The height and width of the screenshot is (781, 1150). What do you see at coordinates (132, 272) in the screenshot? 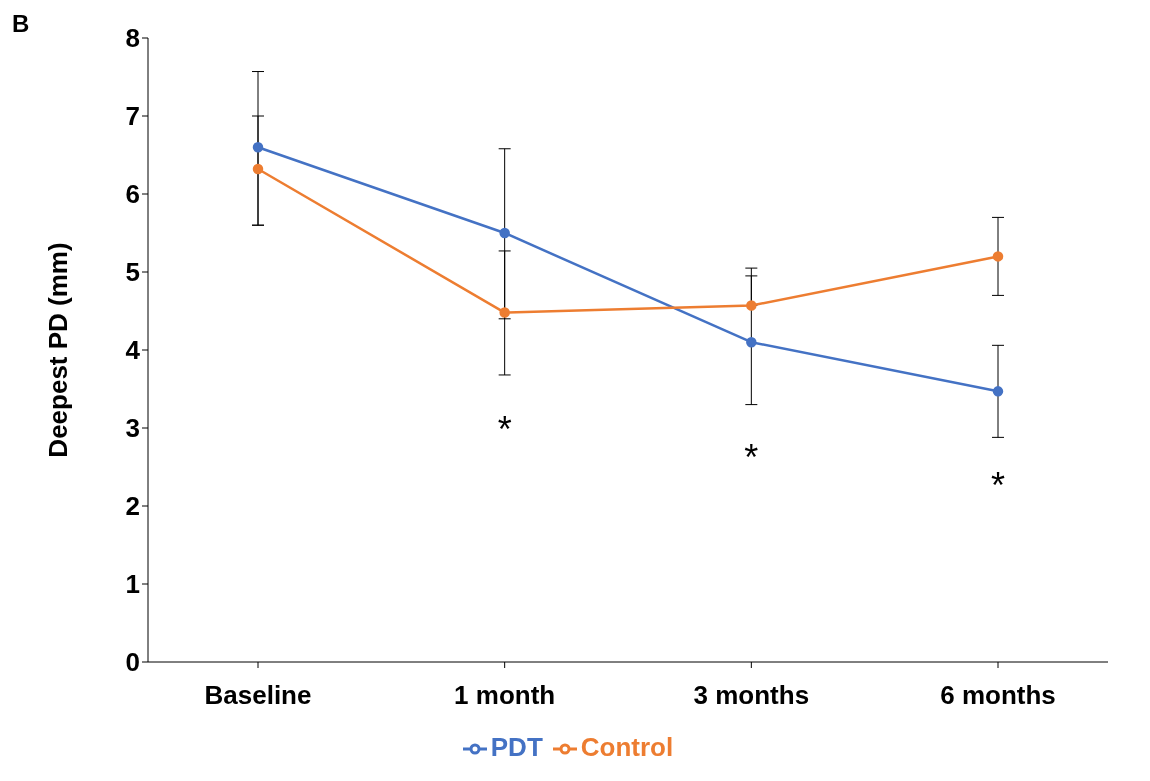
I see `y-tick-label: 5` at bounding box center [132, 272].